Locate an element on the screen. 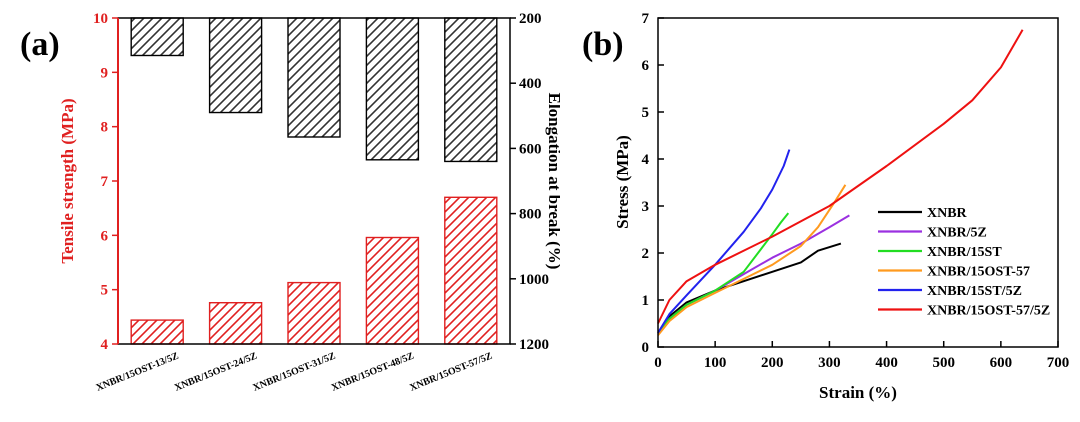 Image resolution: width=1080 pixels, height=422 pixels. ytick-label-left: 6 is located at coordinates (105, 236).